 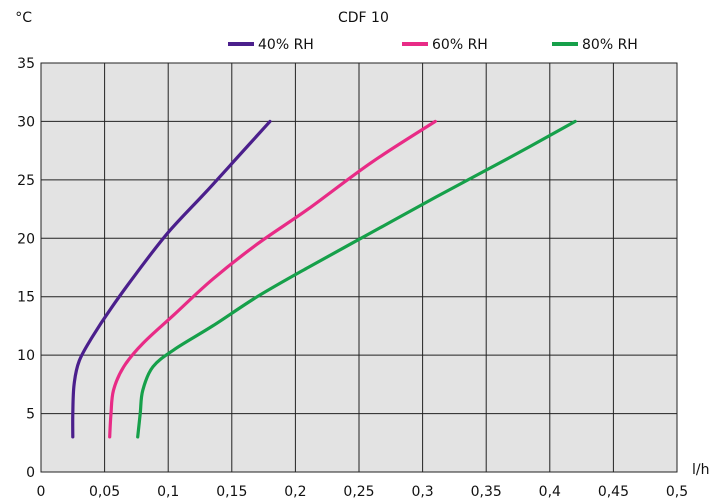 What do you see at coordinates (30, 415) in the screenshot?
I see `y-tick-label: 5` at bounding box center [30, 415].